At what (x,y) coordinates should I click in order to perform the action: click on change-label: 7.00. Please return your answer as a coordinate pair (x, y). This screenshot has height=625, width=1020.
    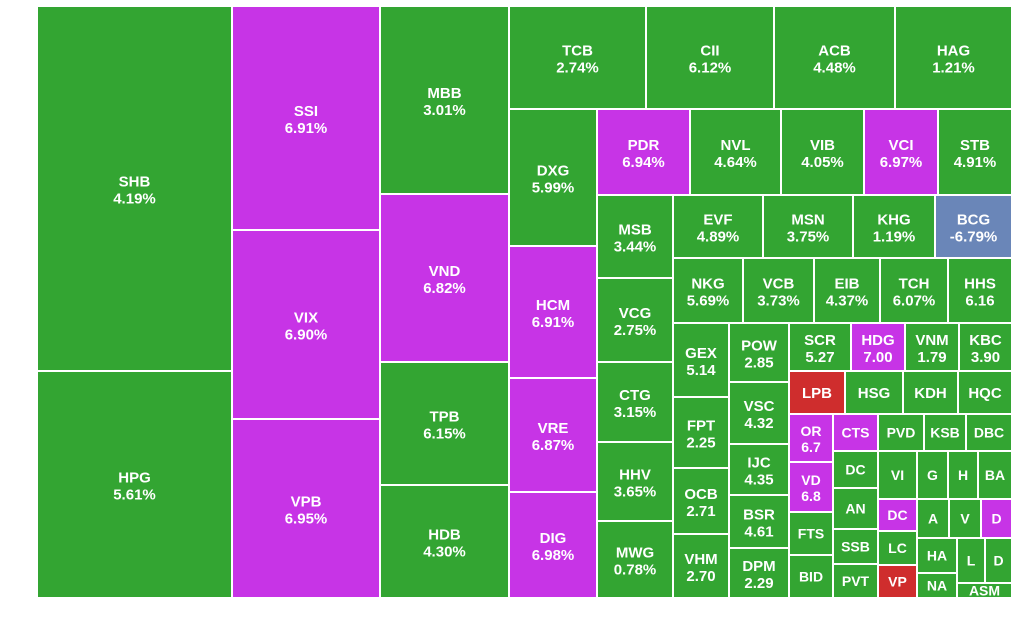
    Looking at the image, I should click on (877, 357).